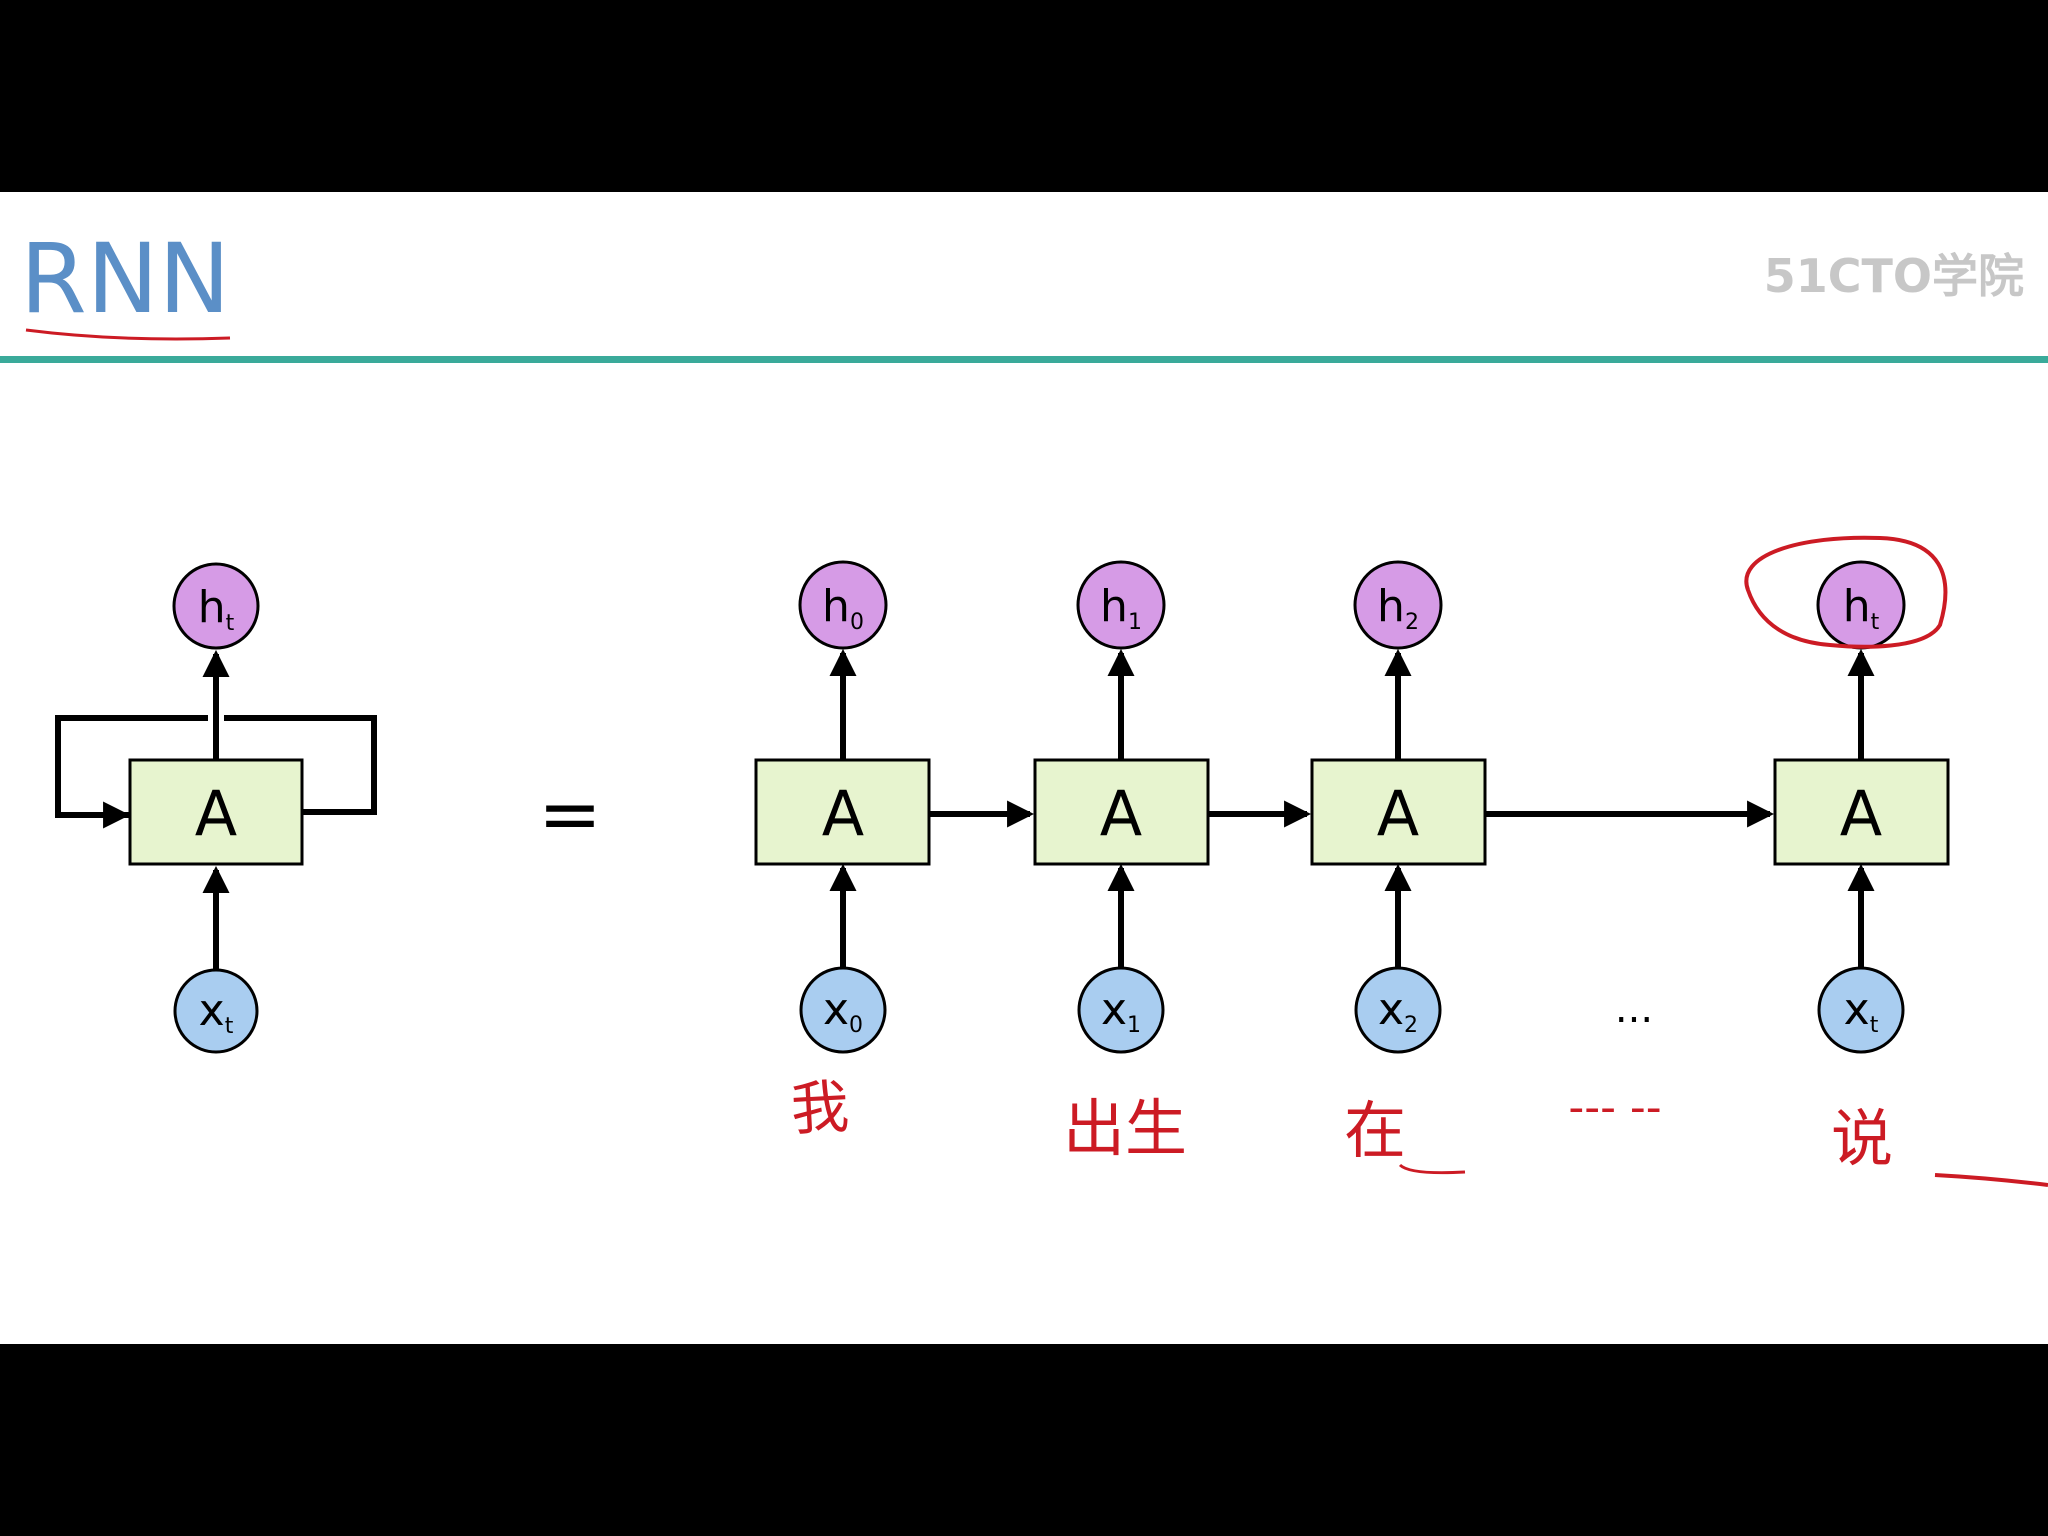  Describe the element at coordinates (843, 608) in the screenshot. I see `output-label-0: h0` at that location.